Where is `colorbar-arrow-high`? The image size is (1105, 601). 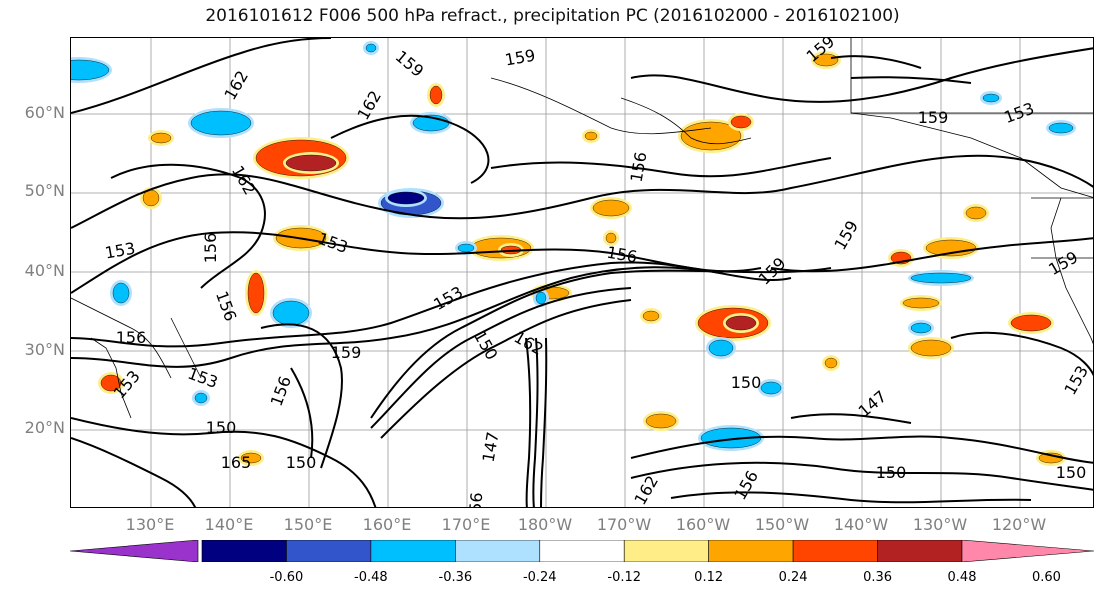
colorbar-arrow-high is located at coordinates (1028, 551).